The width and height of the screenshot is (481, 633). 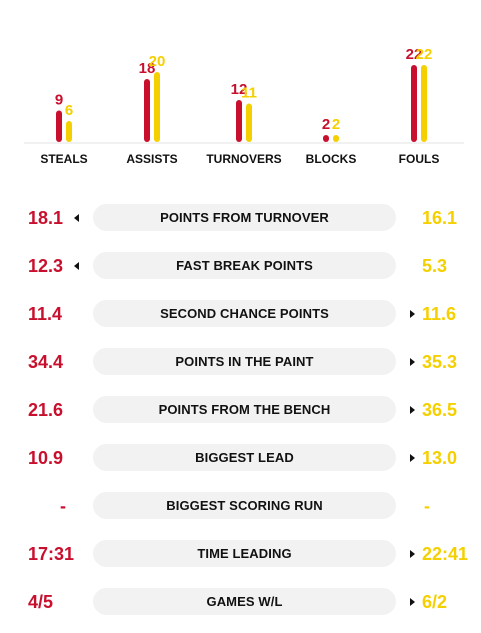 I want to click on bar-fouls-home, so click(x=414, y=103).